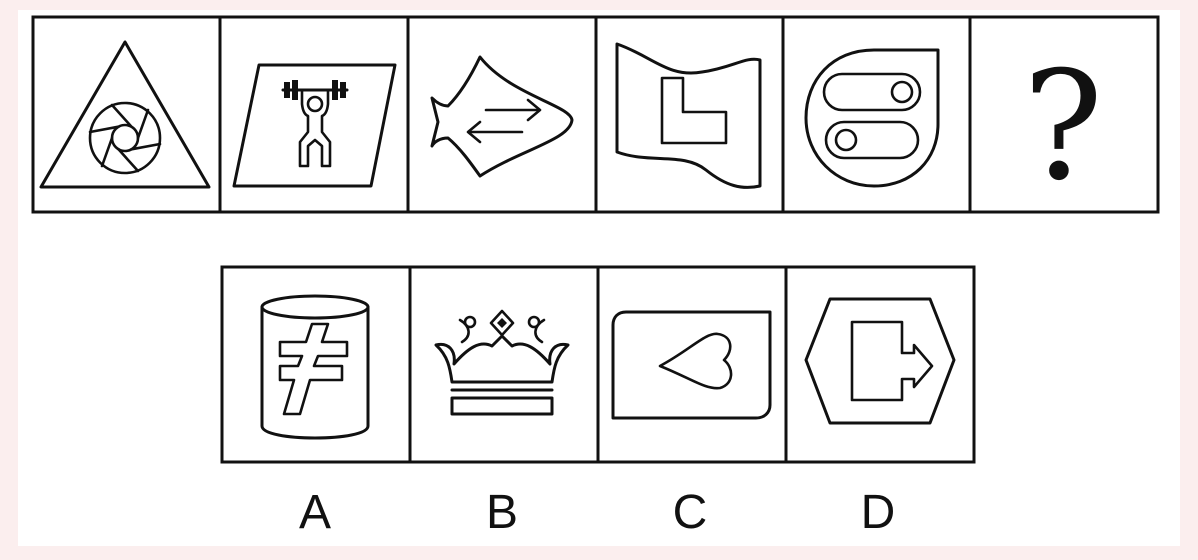  What do you see at coordinates (315, 367) in the screenshot?
I see `not-equal-in-cylinder-icon` at bounding box center [315, 367].